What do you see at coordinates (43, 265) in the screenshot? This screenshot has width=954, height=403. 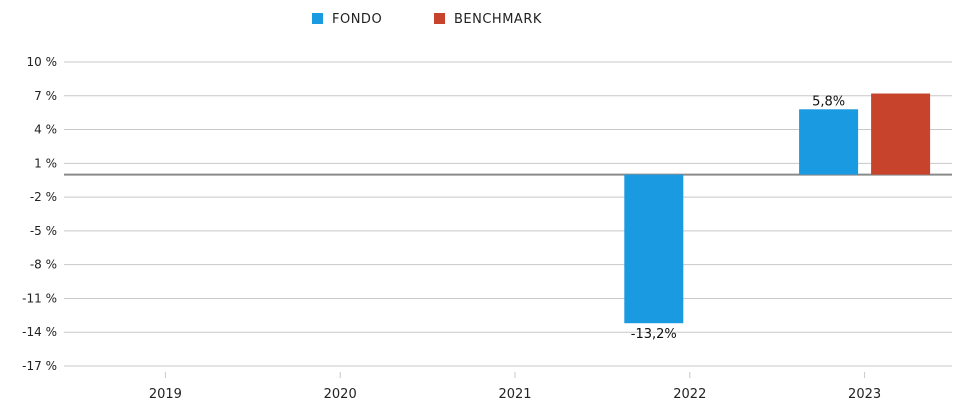 I see `y-tick-label: -8 %` at bounding box center [43, 265].